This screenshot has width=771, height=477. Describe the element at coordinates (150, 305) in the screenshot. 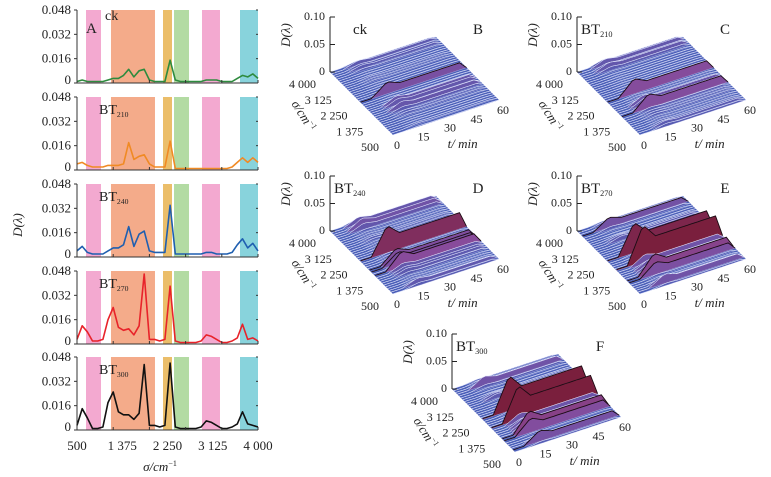

I see `spectrum-panel-3: 0 0.016 0.032 0.048 BT270` at that location.